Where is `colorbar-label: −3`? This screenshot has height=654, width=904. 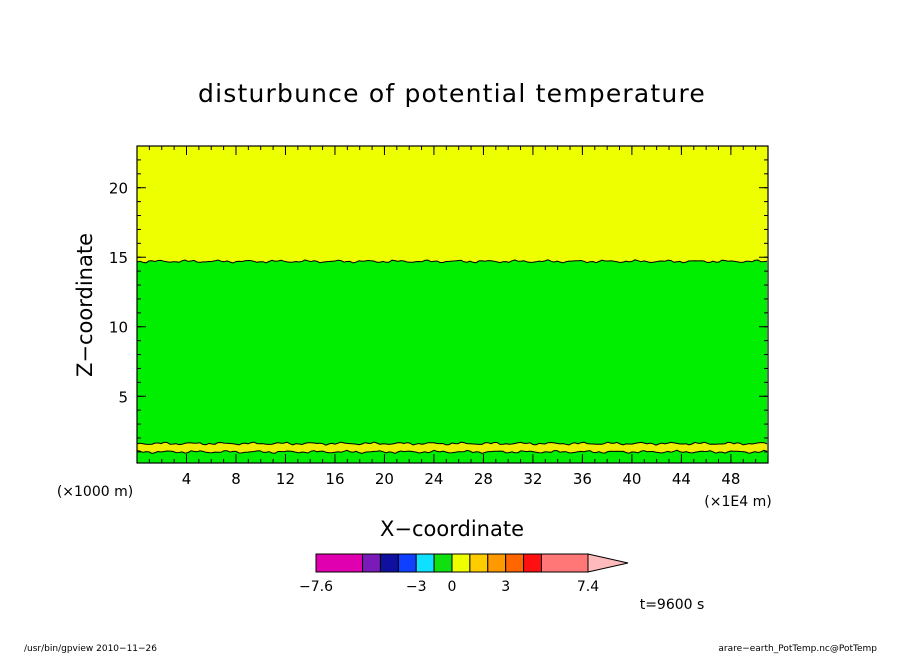
colorbar-label: −3 is located at coordinates (416, 587).